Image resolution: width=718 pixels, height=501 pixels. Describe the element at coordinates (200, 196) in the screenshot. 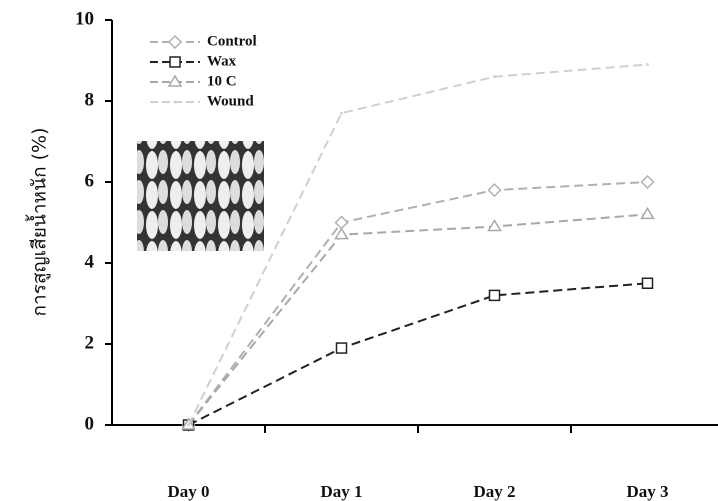

I see `inset-photo` at that location.